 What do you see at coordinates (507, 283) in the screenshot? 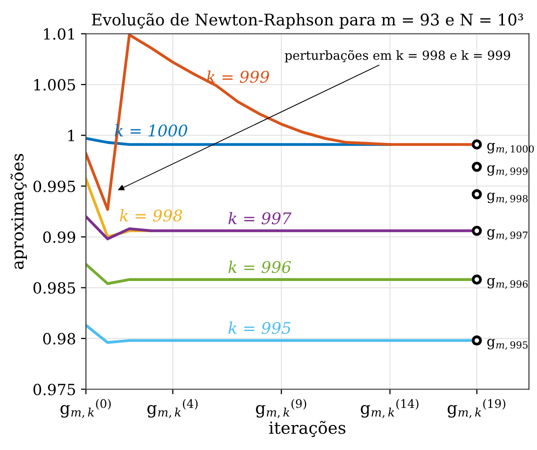
I see `series-label: g$_{m,996}$` at bounding box center [507, 283].